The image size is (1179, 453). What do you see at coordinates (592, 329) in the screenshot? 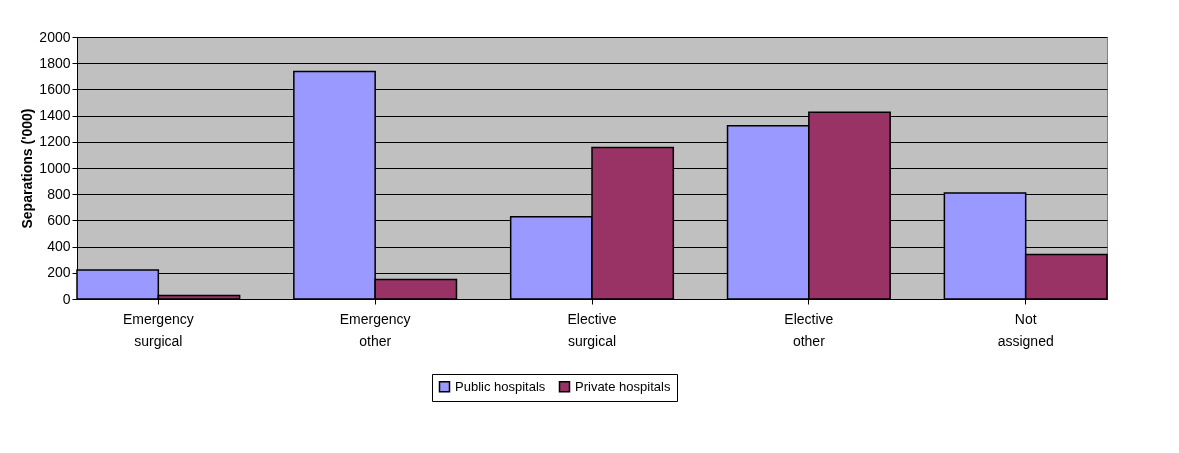
I see `x-tick-label: Elective surgical` at bounding box center [592, 329].